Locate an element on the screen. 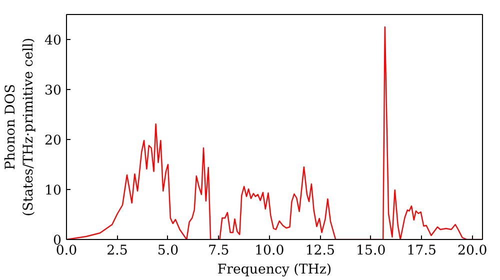 This screenshot has width=500, height=280. y-tick-label: 30 is located at coordinates (53, 91).